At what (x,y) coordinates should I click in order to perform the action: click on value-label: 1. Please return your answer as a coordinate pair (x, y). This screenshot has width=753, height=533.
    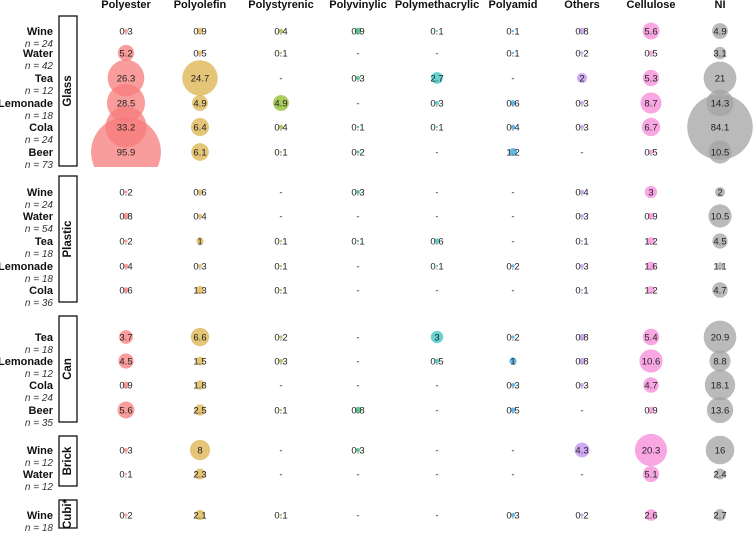
    Looking at the image, I should click on (199, 242).